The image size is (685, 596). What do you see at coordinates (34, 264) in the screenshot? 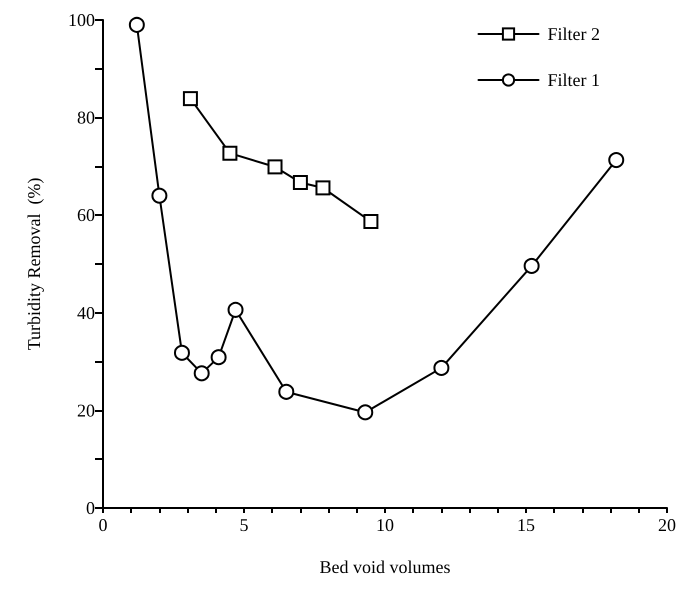
I see `y-axis-title: Turbidity Removal (%)` at bounding box center [34, 264].